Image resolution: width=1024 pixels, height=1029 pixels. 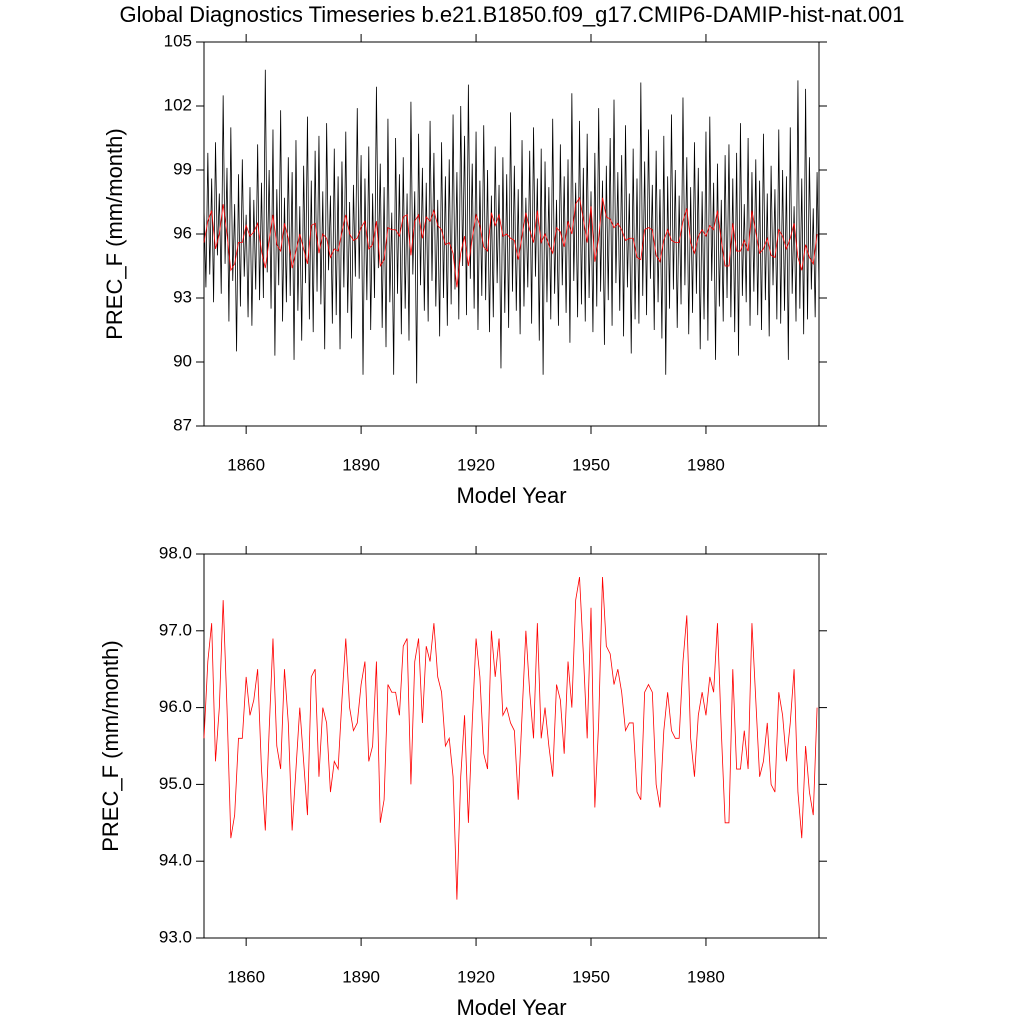 What do you see at coordinates (175, 552) in the screenshot?
I see `y-tick-label: 98.0` at bounding box center [175, 552].